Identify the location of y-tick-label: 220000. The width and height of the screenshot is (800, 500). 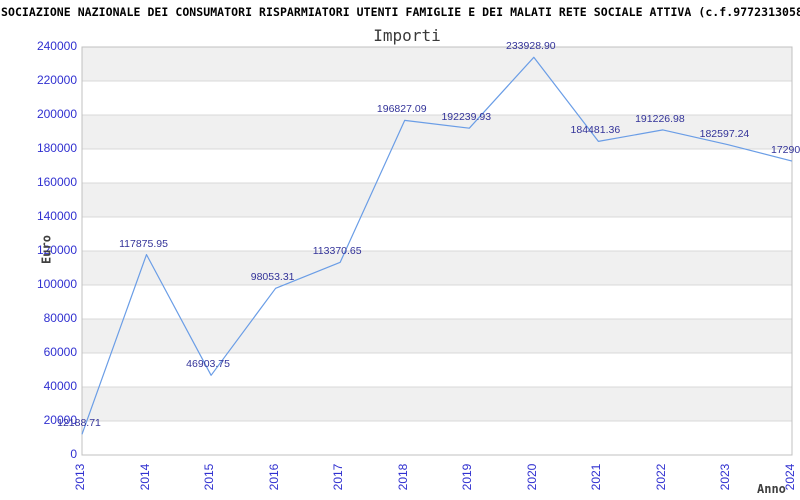
(56, 80).